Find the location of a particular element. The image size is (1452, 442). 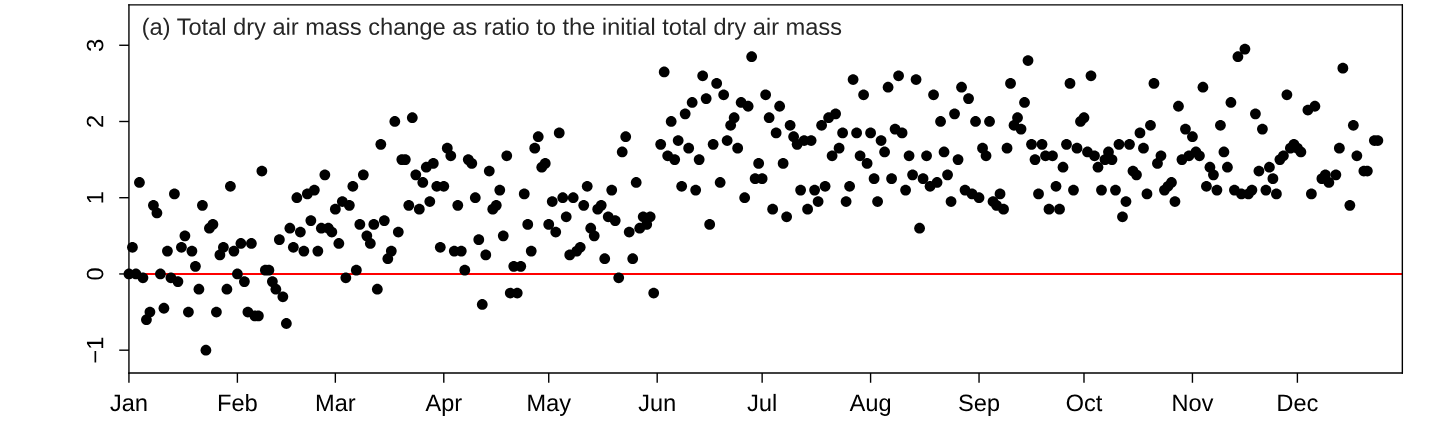

x-tick-label: Aug is located at coordinates (870, 405).